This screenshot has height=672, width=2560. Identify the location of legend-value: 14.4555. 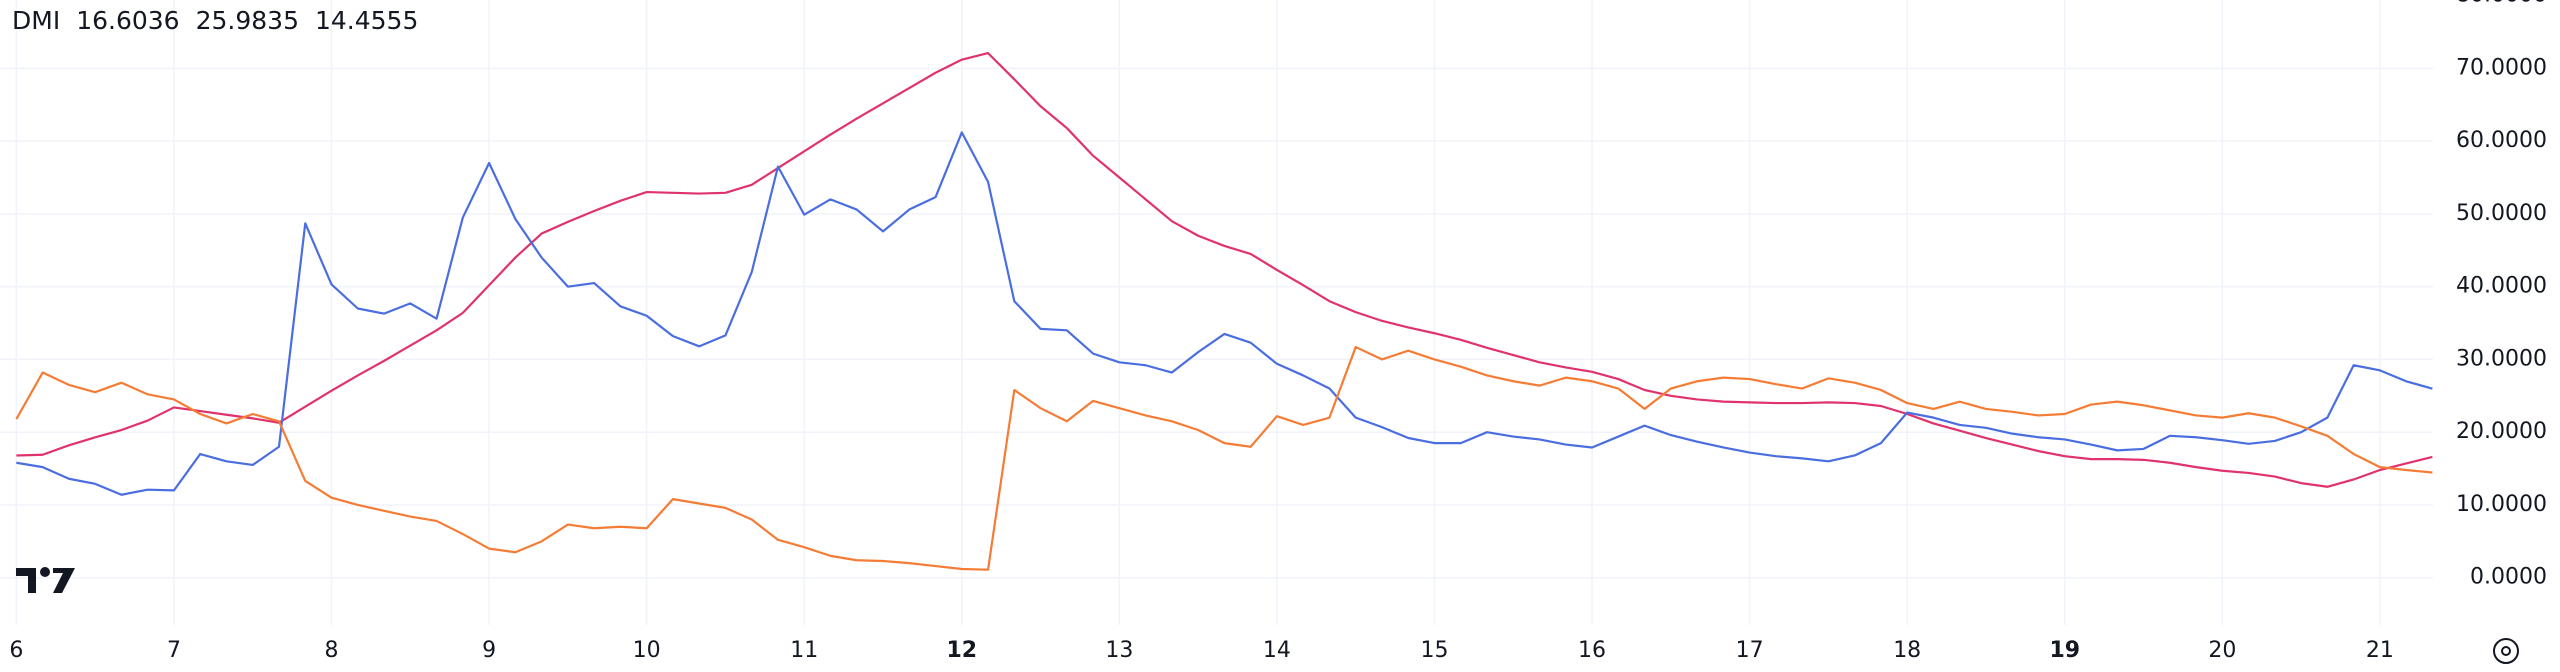
(366, 20).